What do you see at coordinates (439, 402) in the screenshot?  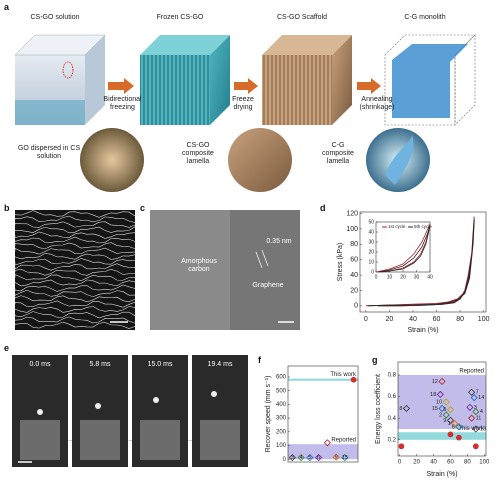 I see `point-label: 10` at bounding box center [439, 402].